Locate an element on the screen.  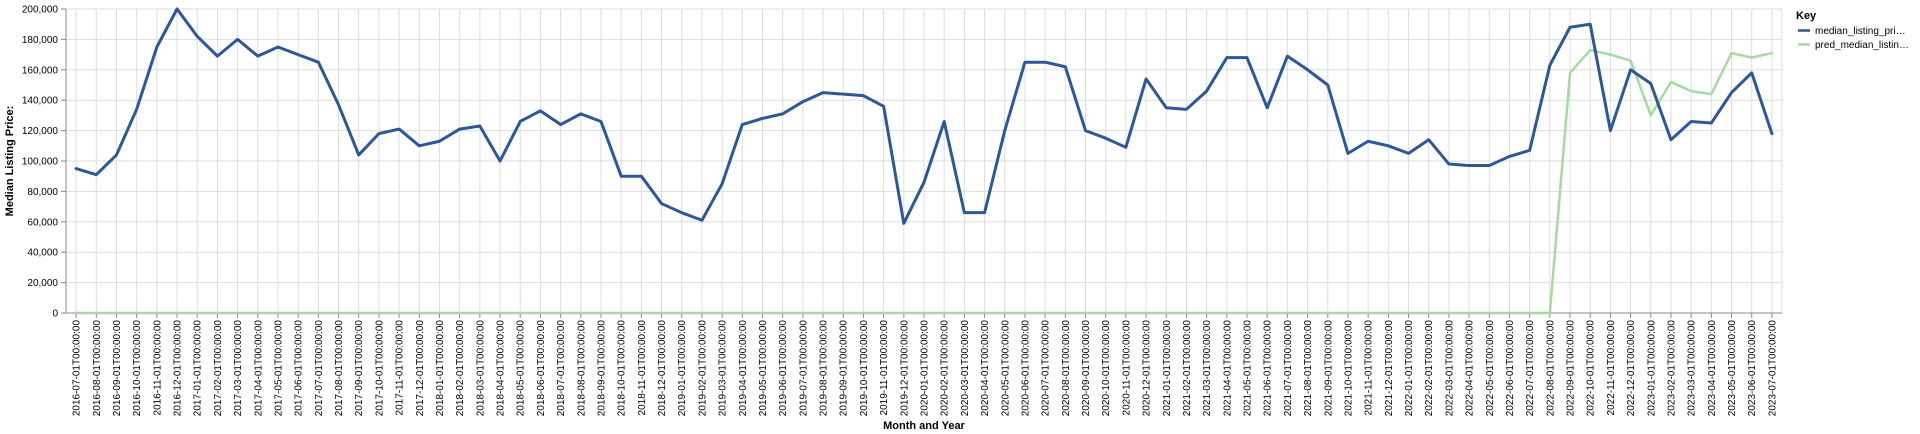
x-tick-label: 2022-09-01T00:00:00 is located at coordinates (1571, 368).